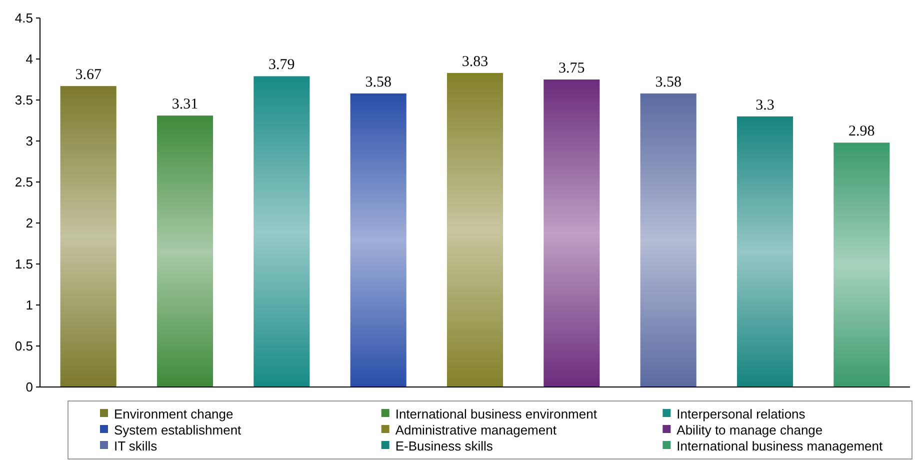  I want to click on y-tick-label: 4, so click(29, 59).